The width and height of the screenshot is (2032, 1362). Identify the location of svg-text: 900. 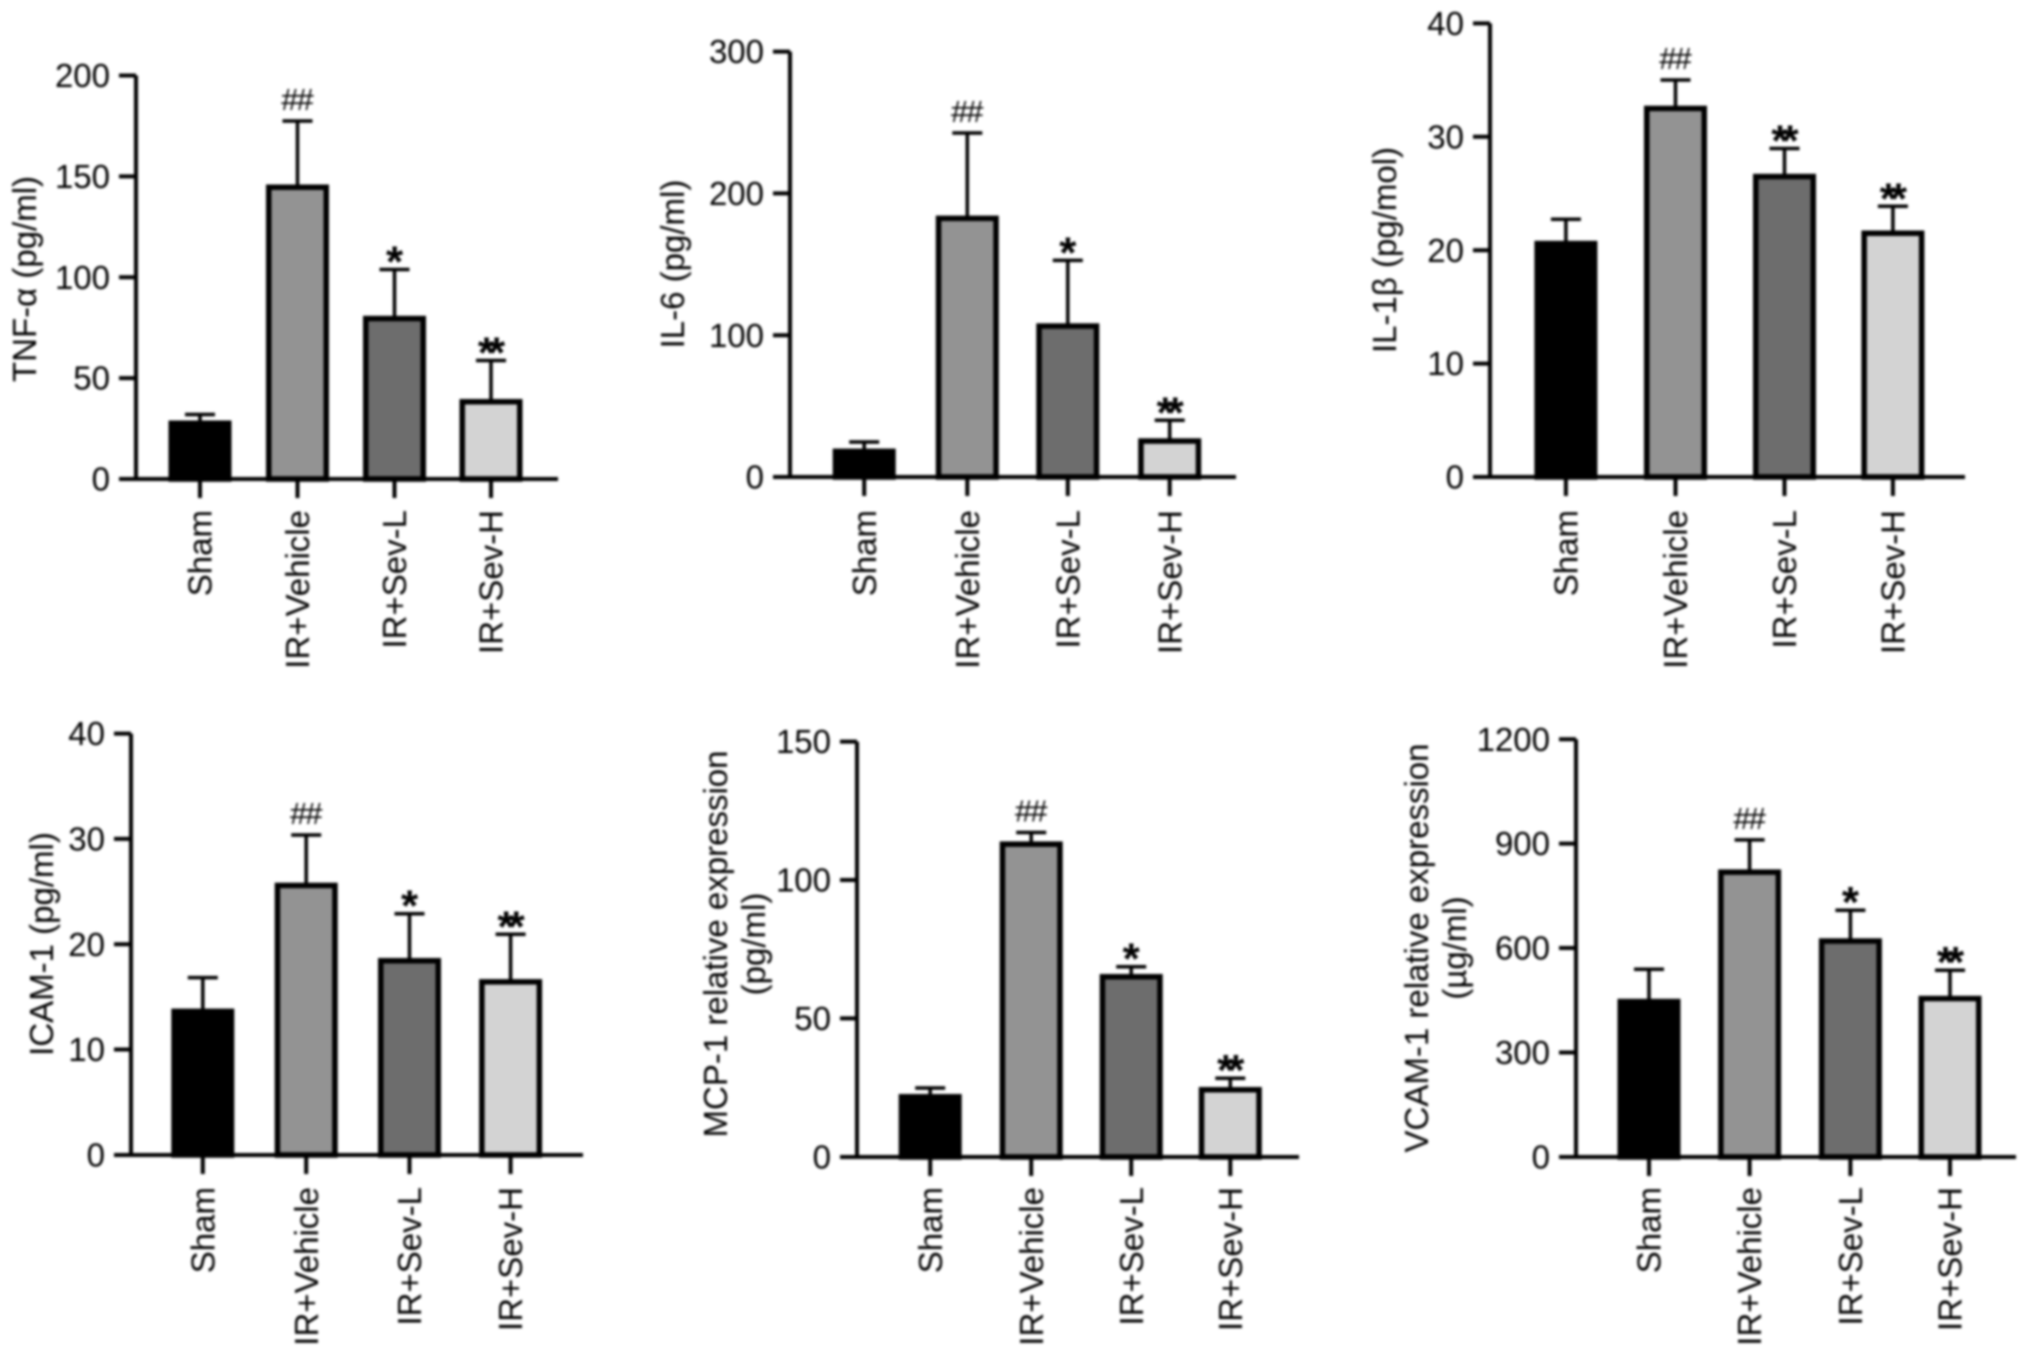
(1522, 843).